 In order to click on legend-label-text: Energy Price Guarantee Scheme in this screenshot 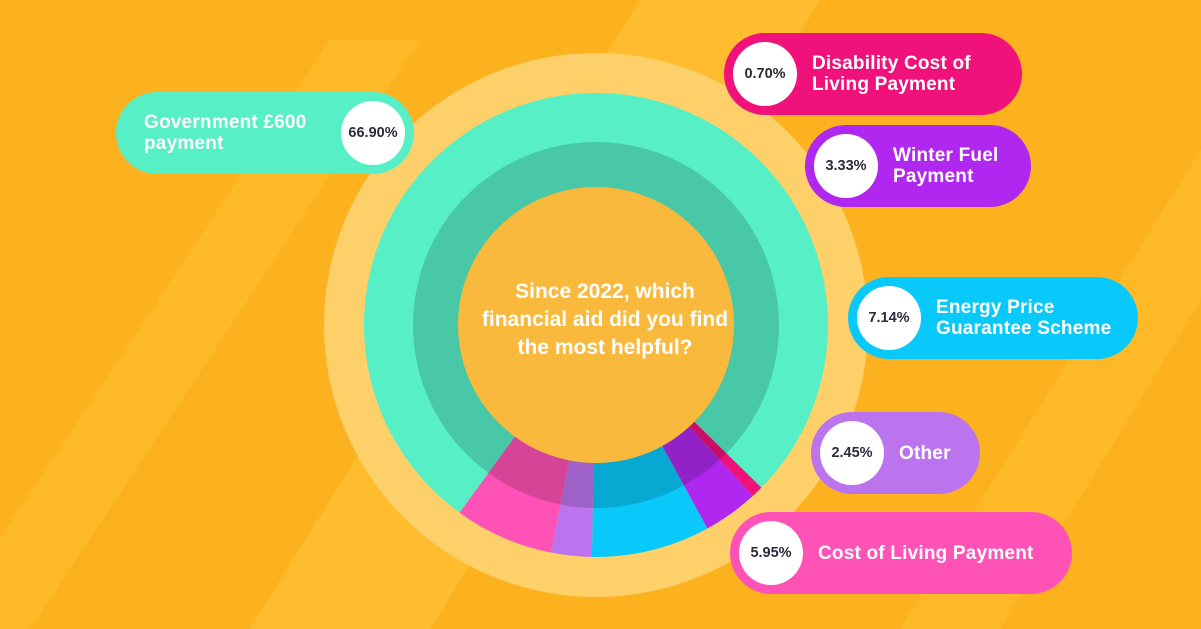, I will do `click(1024, 318)`.